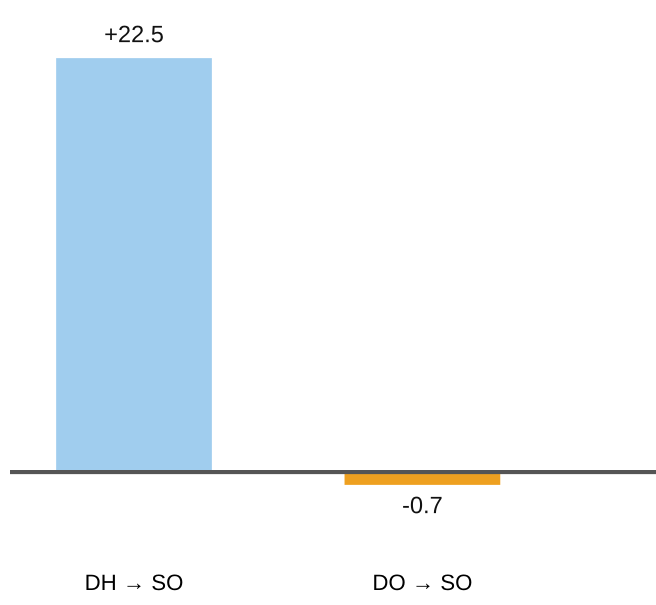  I want to click on x-tick-label: DO → SO, so click(423, 582).